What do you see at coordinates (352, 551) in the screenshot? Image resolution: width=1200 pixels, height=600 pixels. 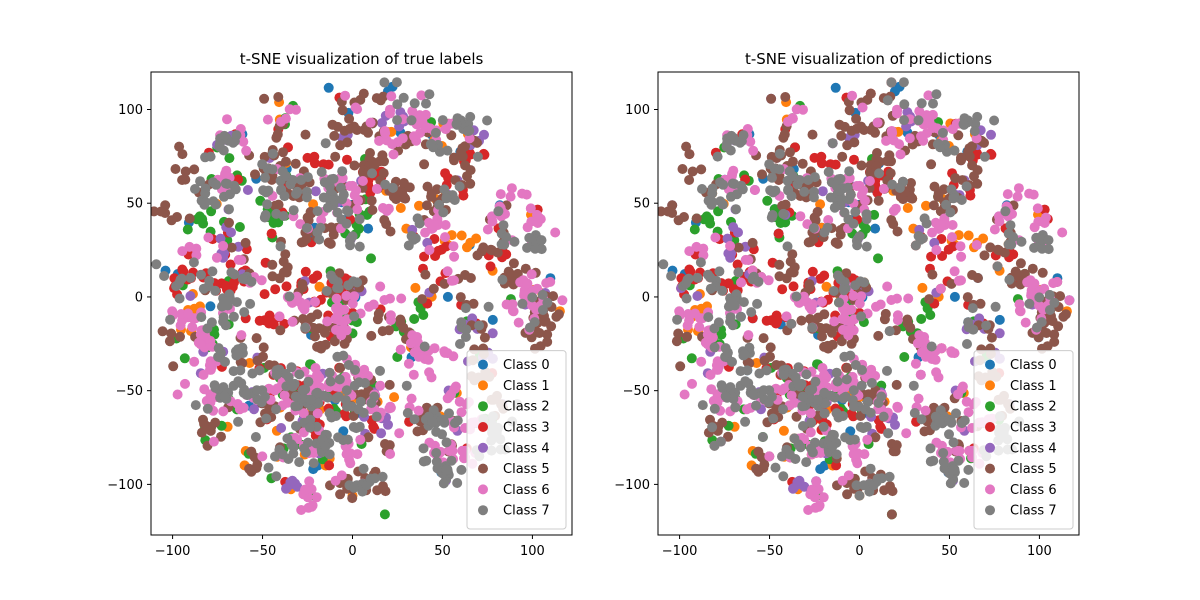 I see `x-tick-label: 0` at bounding box center [352, 551].